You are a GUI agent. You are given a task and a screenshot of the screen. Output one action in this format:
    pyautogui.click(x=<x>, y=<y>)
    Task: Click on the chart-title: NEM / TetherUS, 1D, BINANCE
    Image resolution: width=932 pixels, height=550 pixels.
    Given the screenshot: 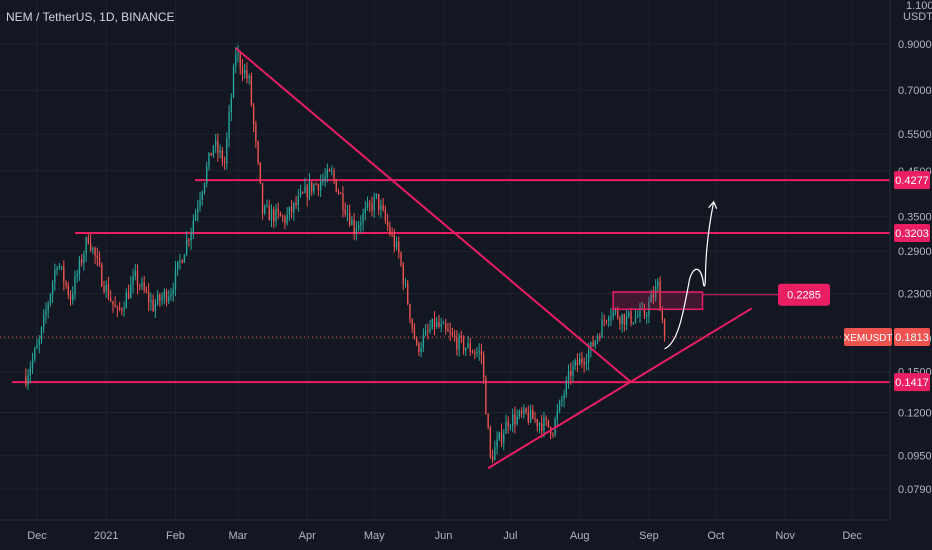 What is the action you would take?
    pyautogui.click(x=90, y=17)
    